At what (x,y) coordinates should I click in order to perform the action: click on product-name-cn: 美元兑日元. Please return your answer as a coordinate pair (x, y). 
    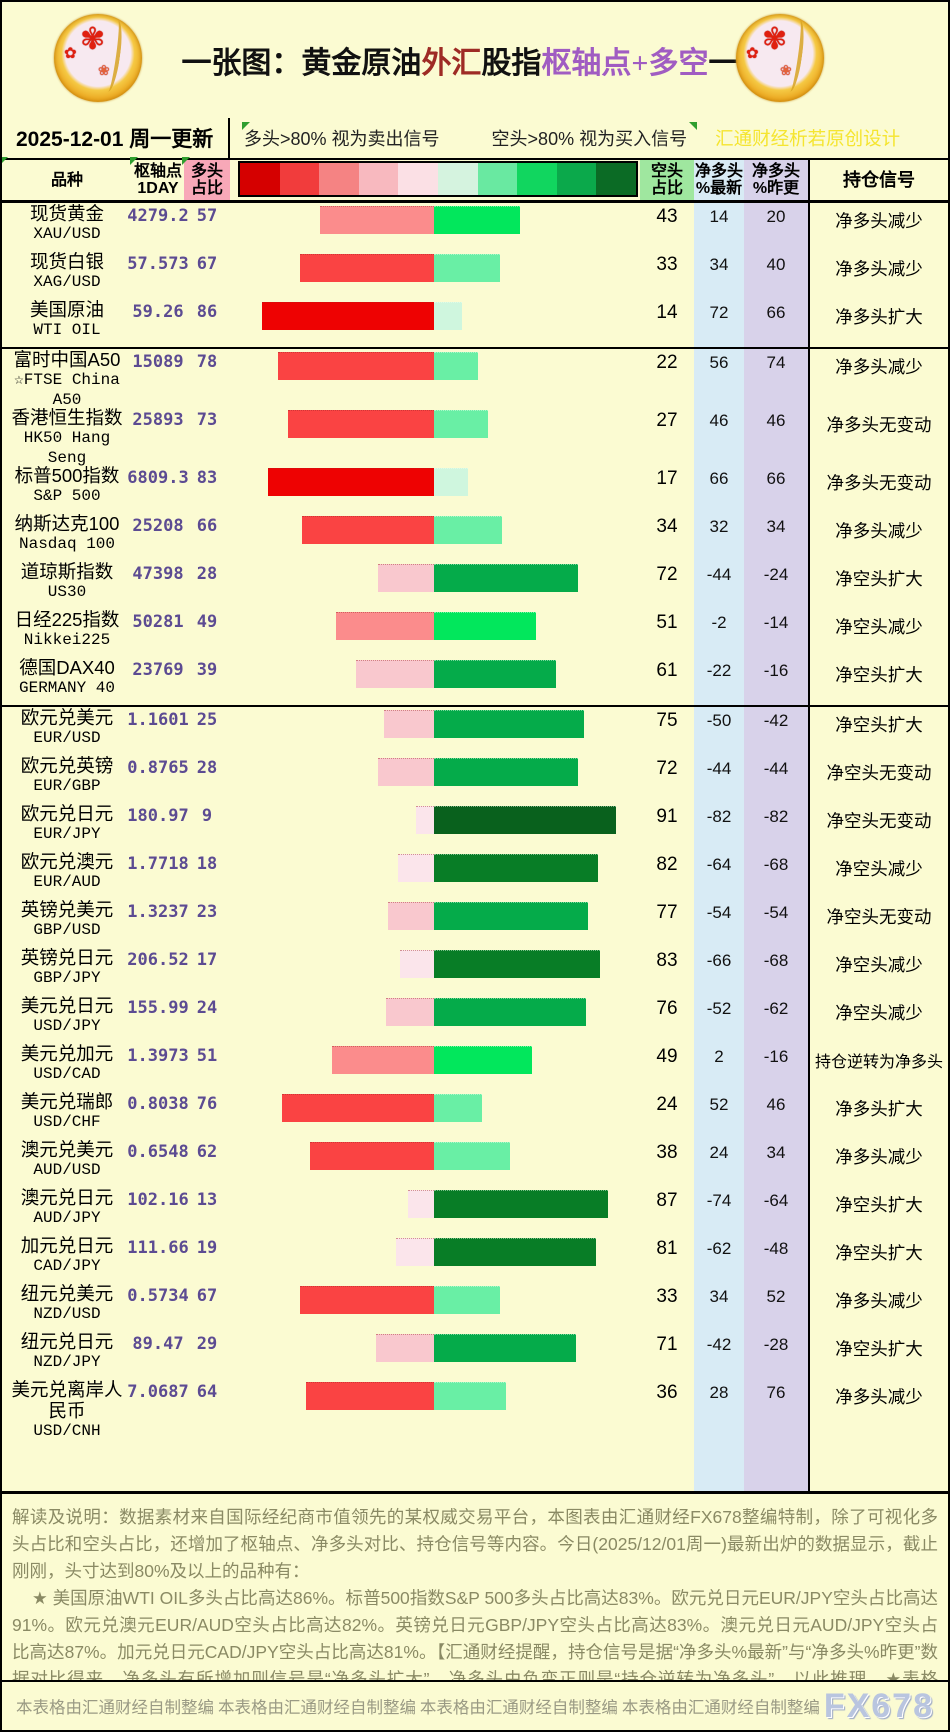
    Looking at the image, I should click on (67, 1005).